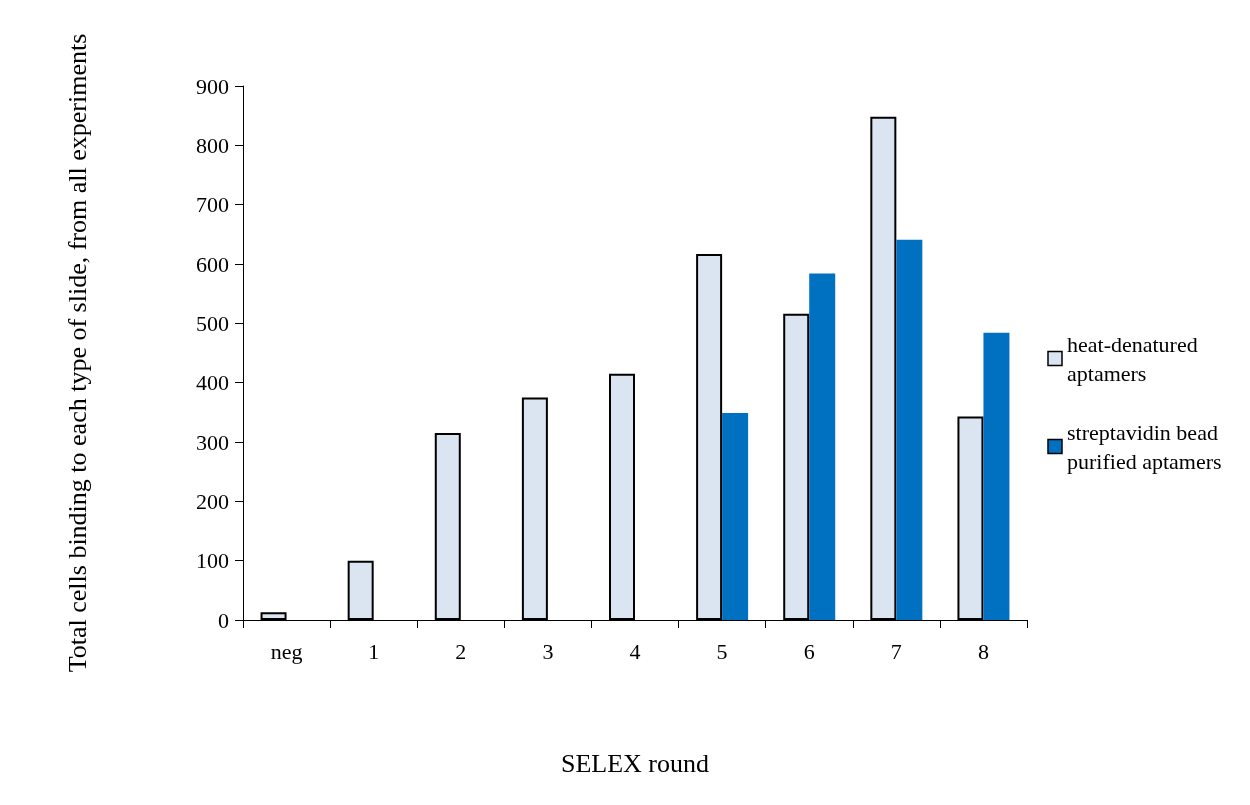 Image resolution: width=1250 pixels, height=805 pixels. I want to click on x-tick-label: 1, so click(374, 651).